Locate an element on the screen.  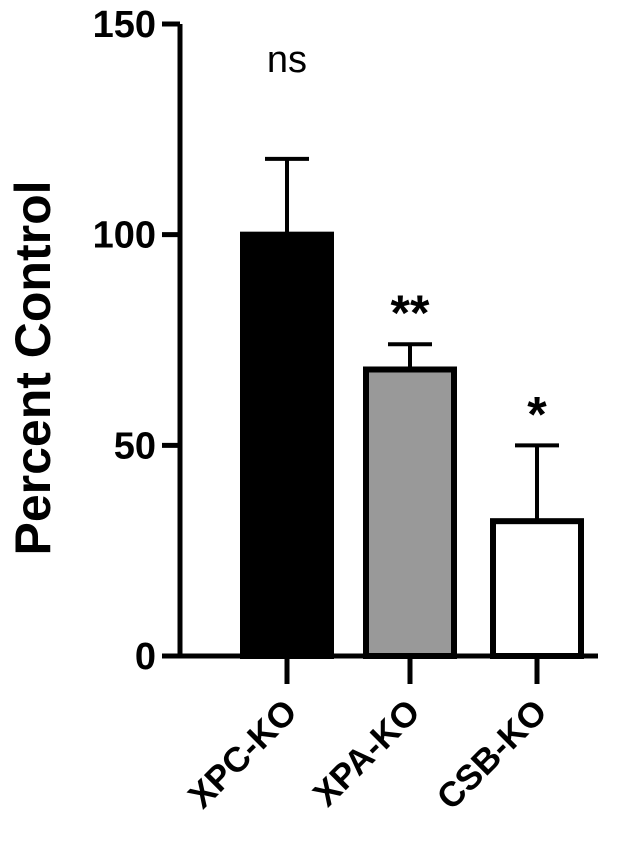
significance-label: ns is located at coordinates (287, 60).